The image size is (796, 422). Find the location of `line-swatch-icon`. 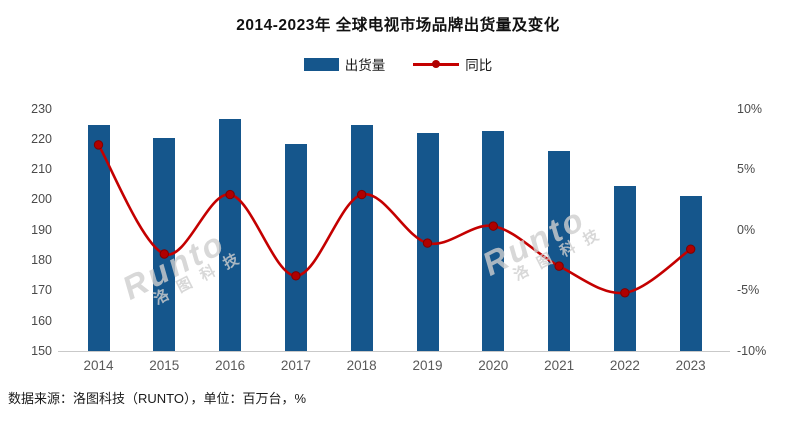

line-swatch-icon is located at coordinates (436, 64).